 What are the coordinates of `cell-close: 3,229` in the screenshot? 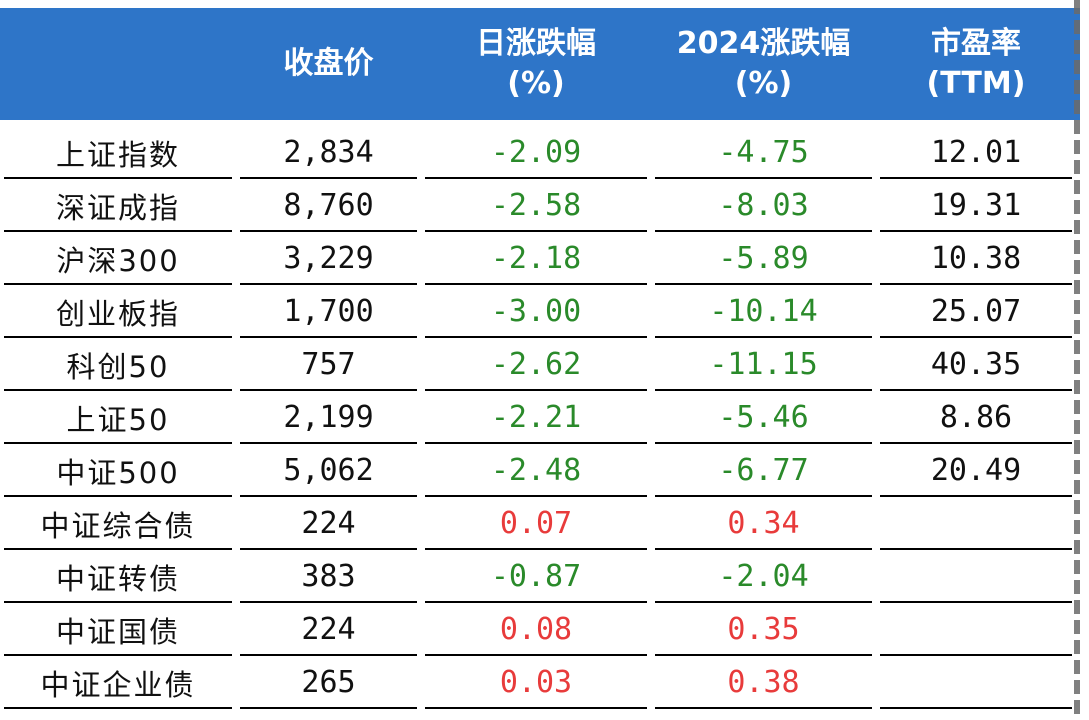 It's located at (328, 258).